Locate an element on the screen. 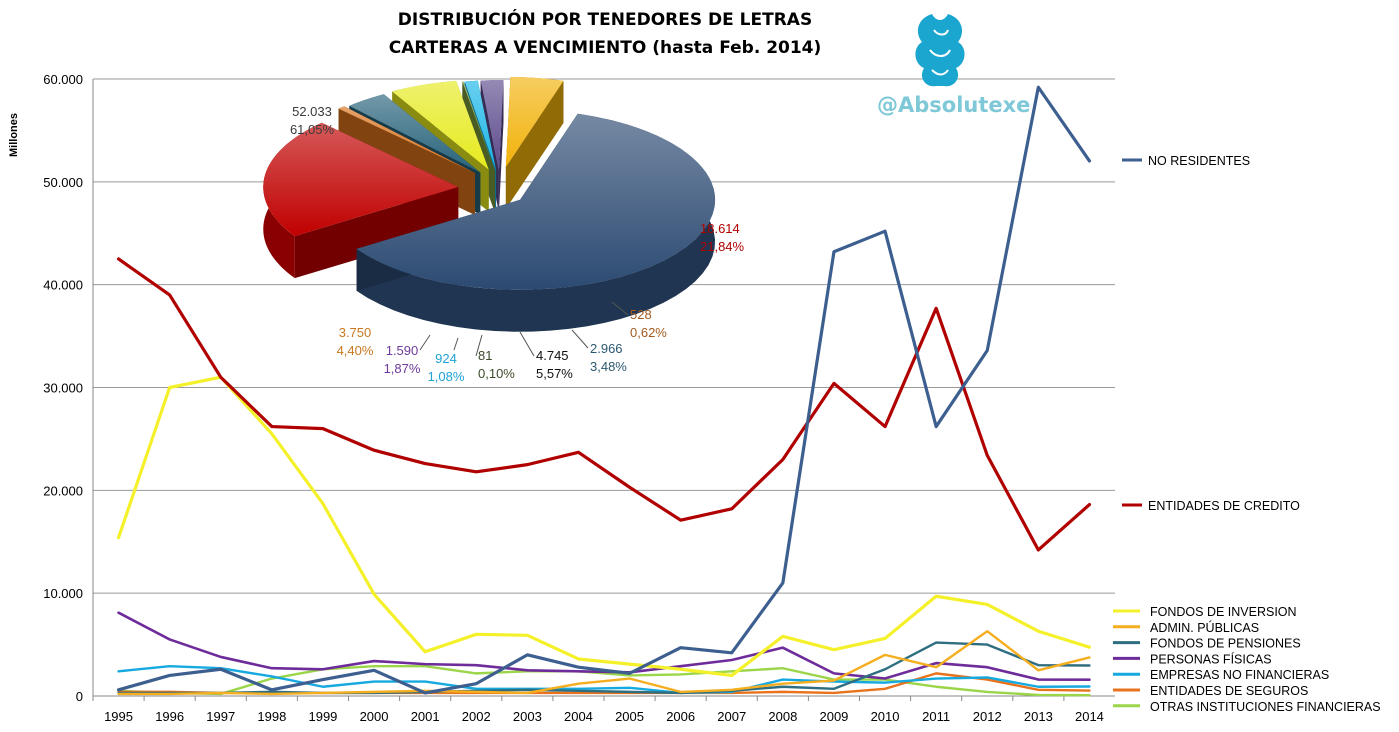 The width and height of the screenshot is (1399, 732). pie-value-label: 81 is located at coordinates (485, 355).